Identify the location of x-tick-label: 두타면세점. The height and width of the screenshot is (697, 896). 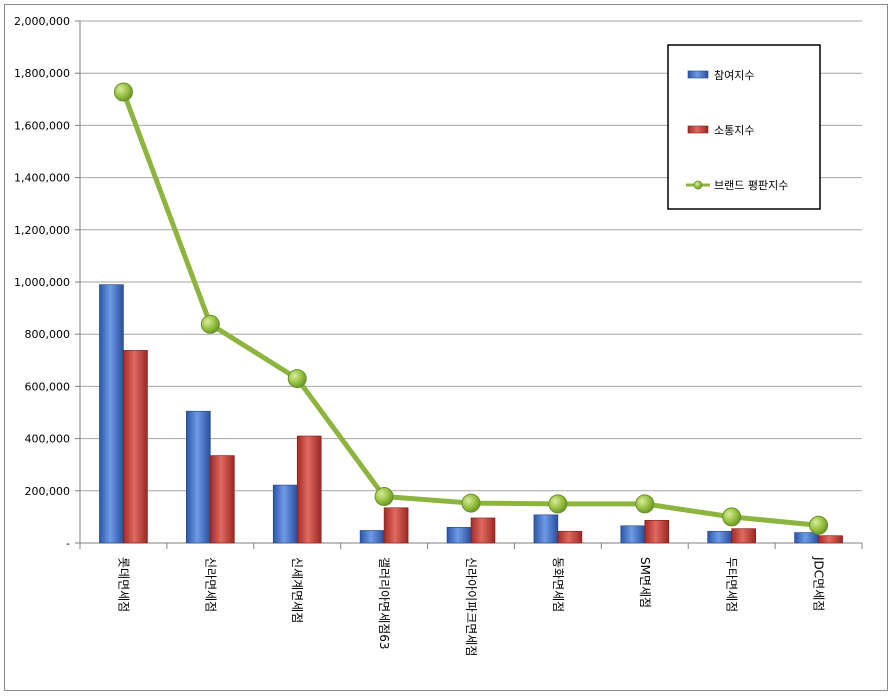
(732, 584).